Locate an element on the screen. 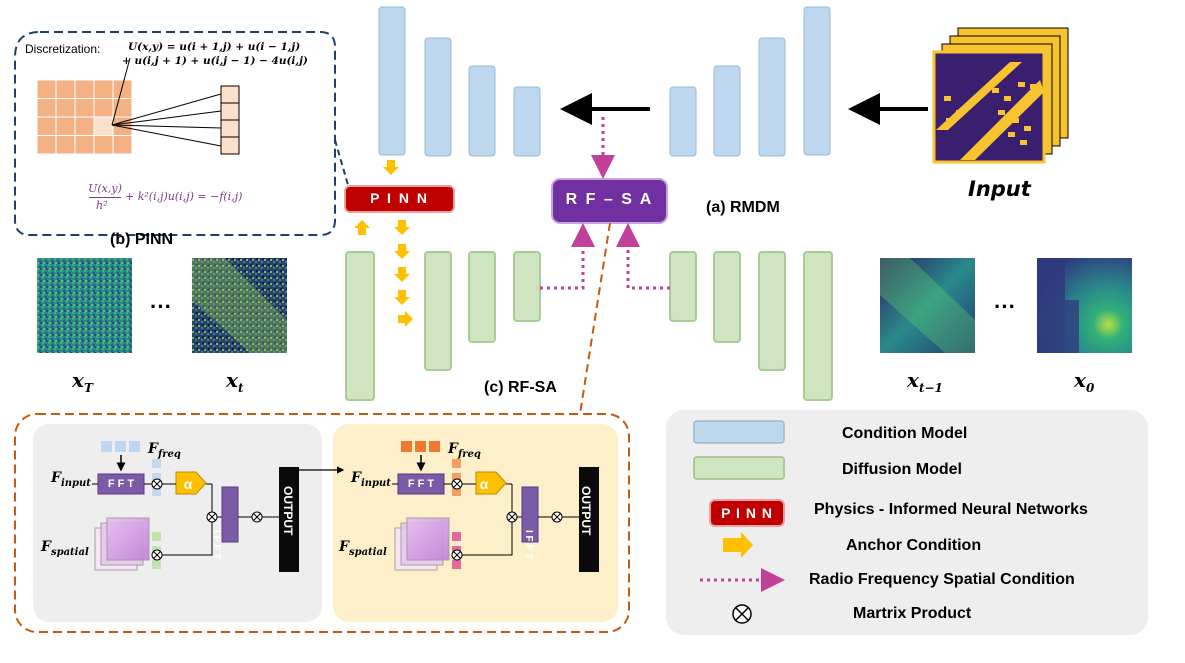 This screenshot has height=663, width=1185. equation-line-1: U(x,y) = u(i + 1,j) + u(i − 1,j) is located at coordinates (214, 47).